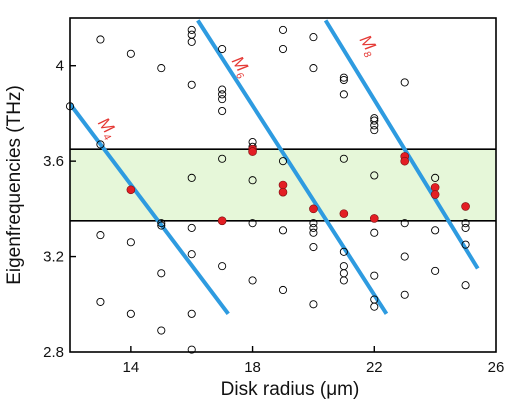  What do you see at coordinates (53, 257) in the screenshot?
I see `y-tick-label: 3.2` at bounding box center [53, 257].